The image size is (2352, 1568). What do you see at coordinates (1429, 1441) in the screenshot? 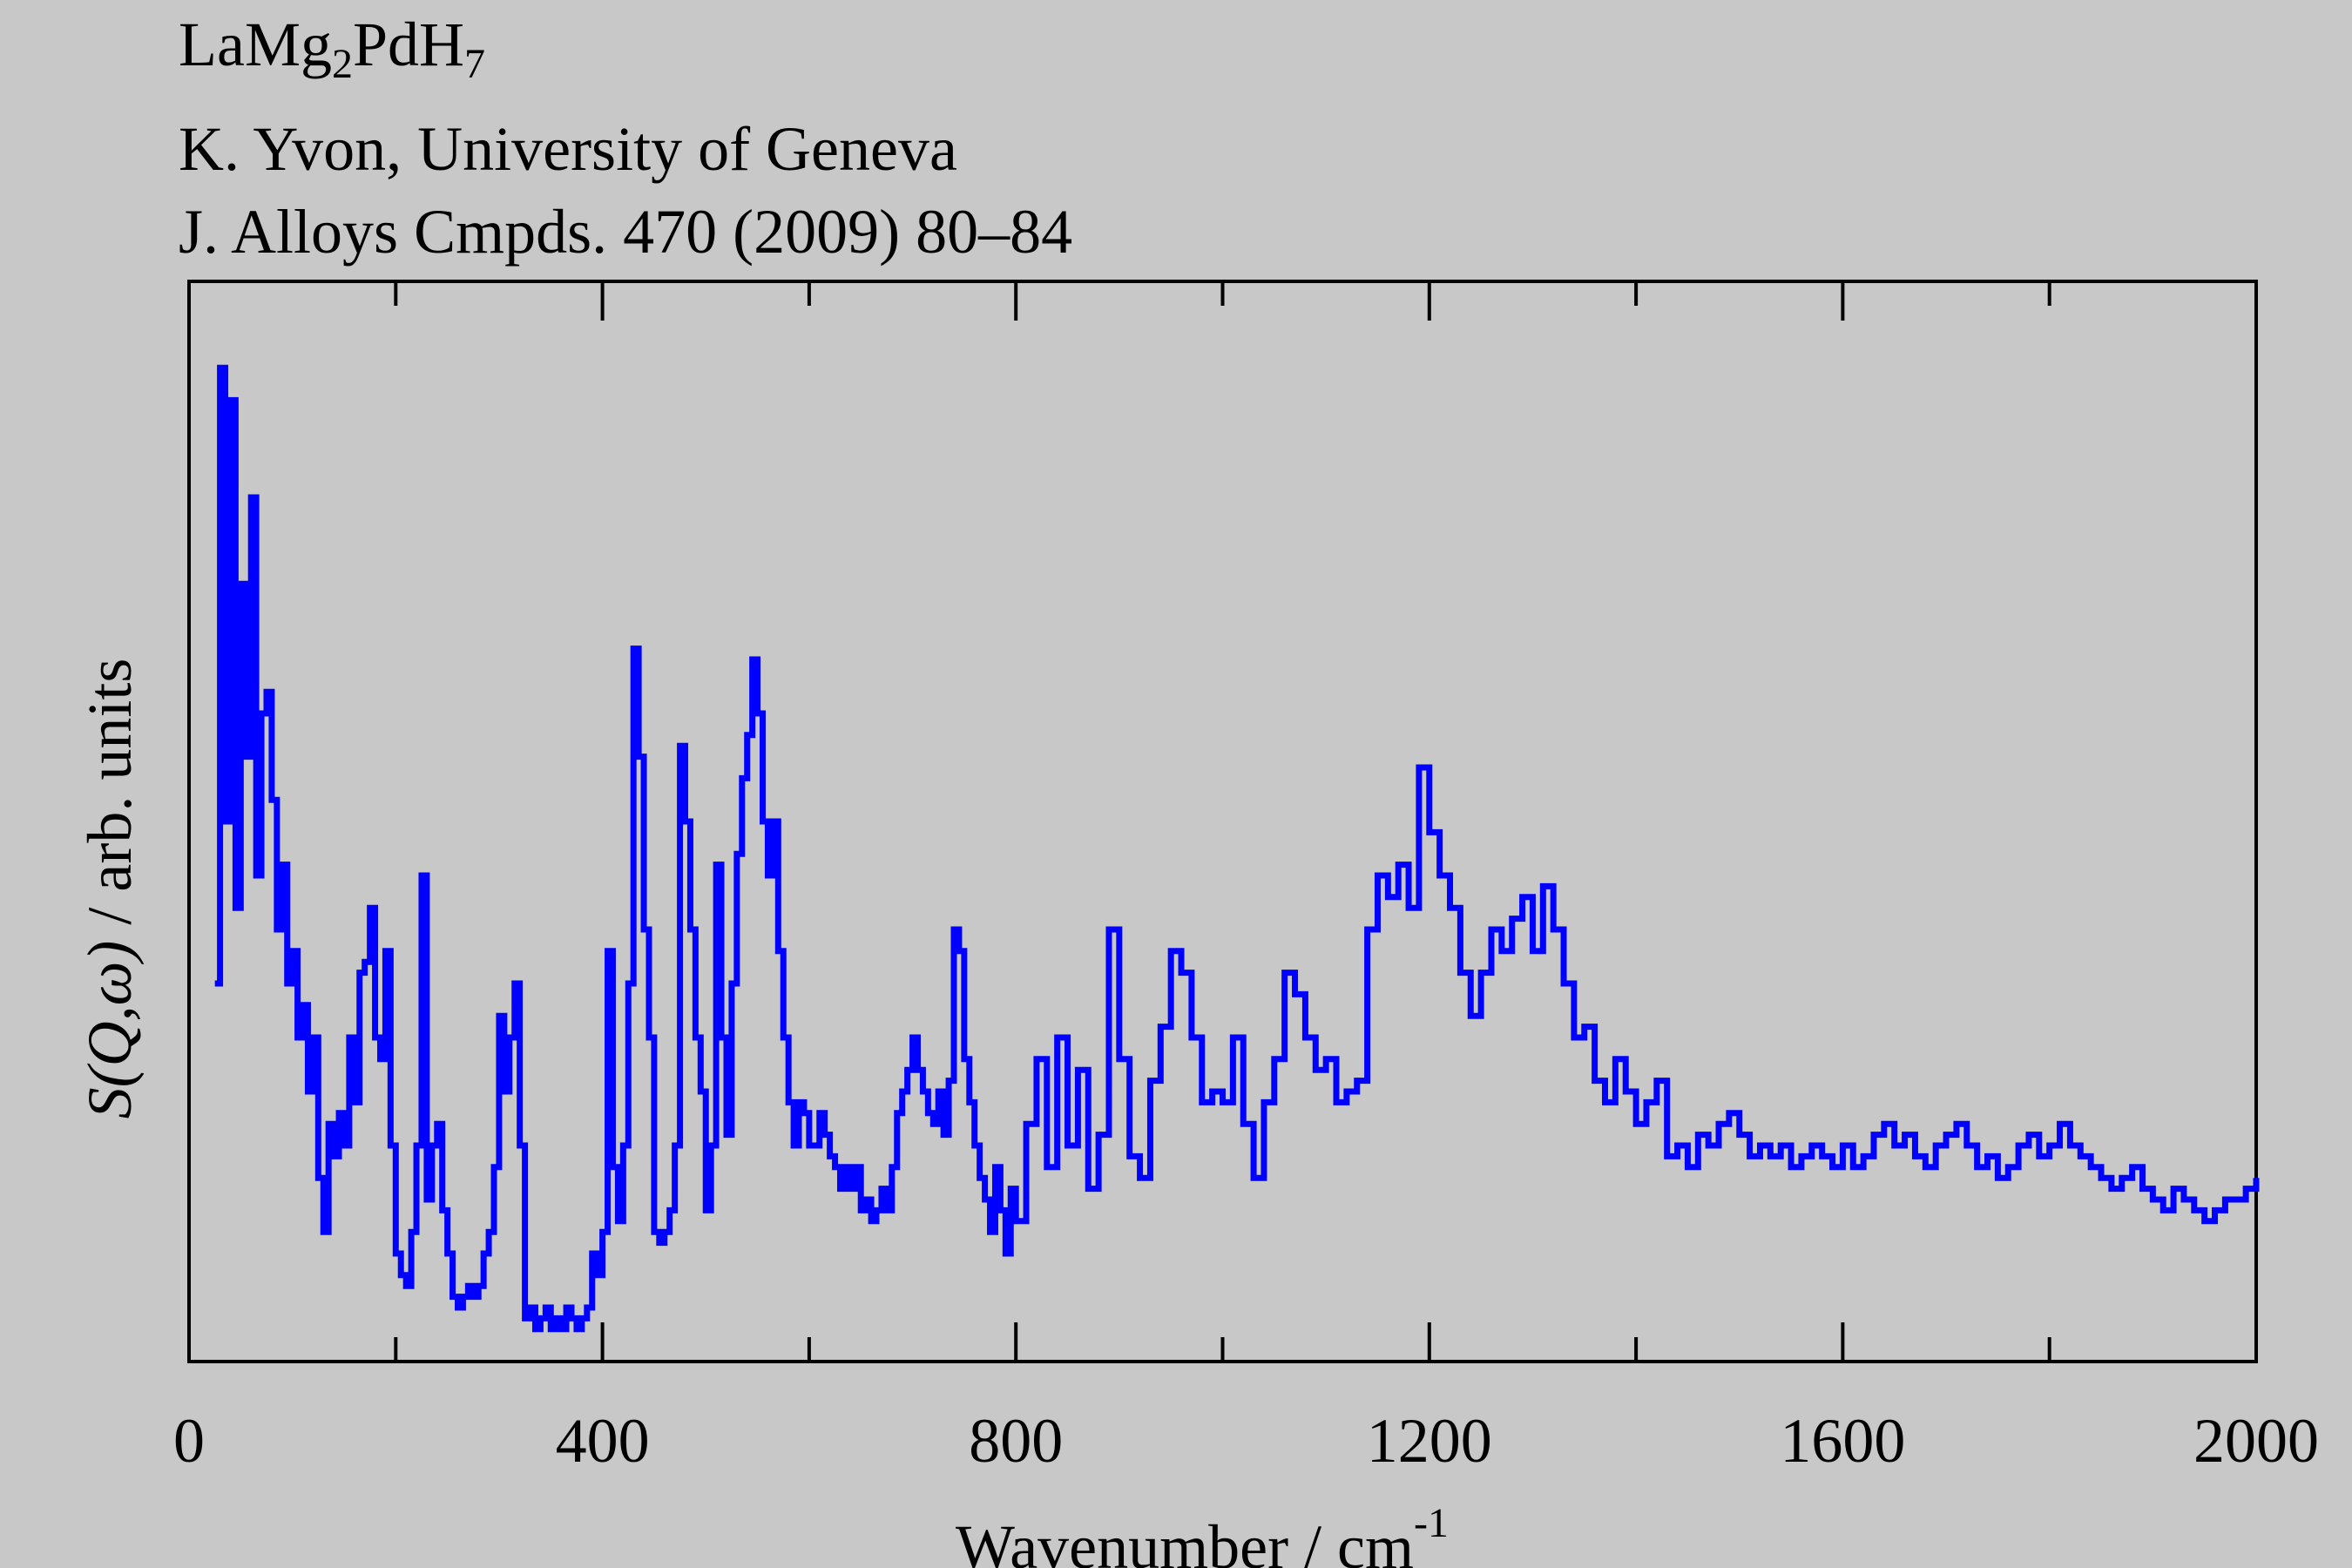
I see `x-tick-label-1200: 1200` at bounding box center [1429, 1441].